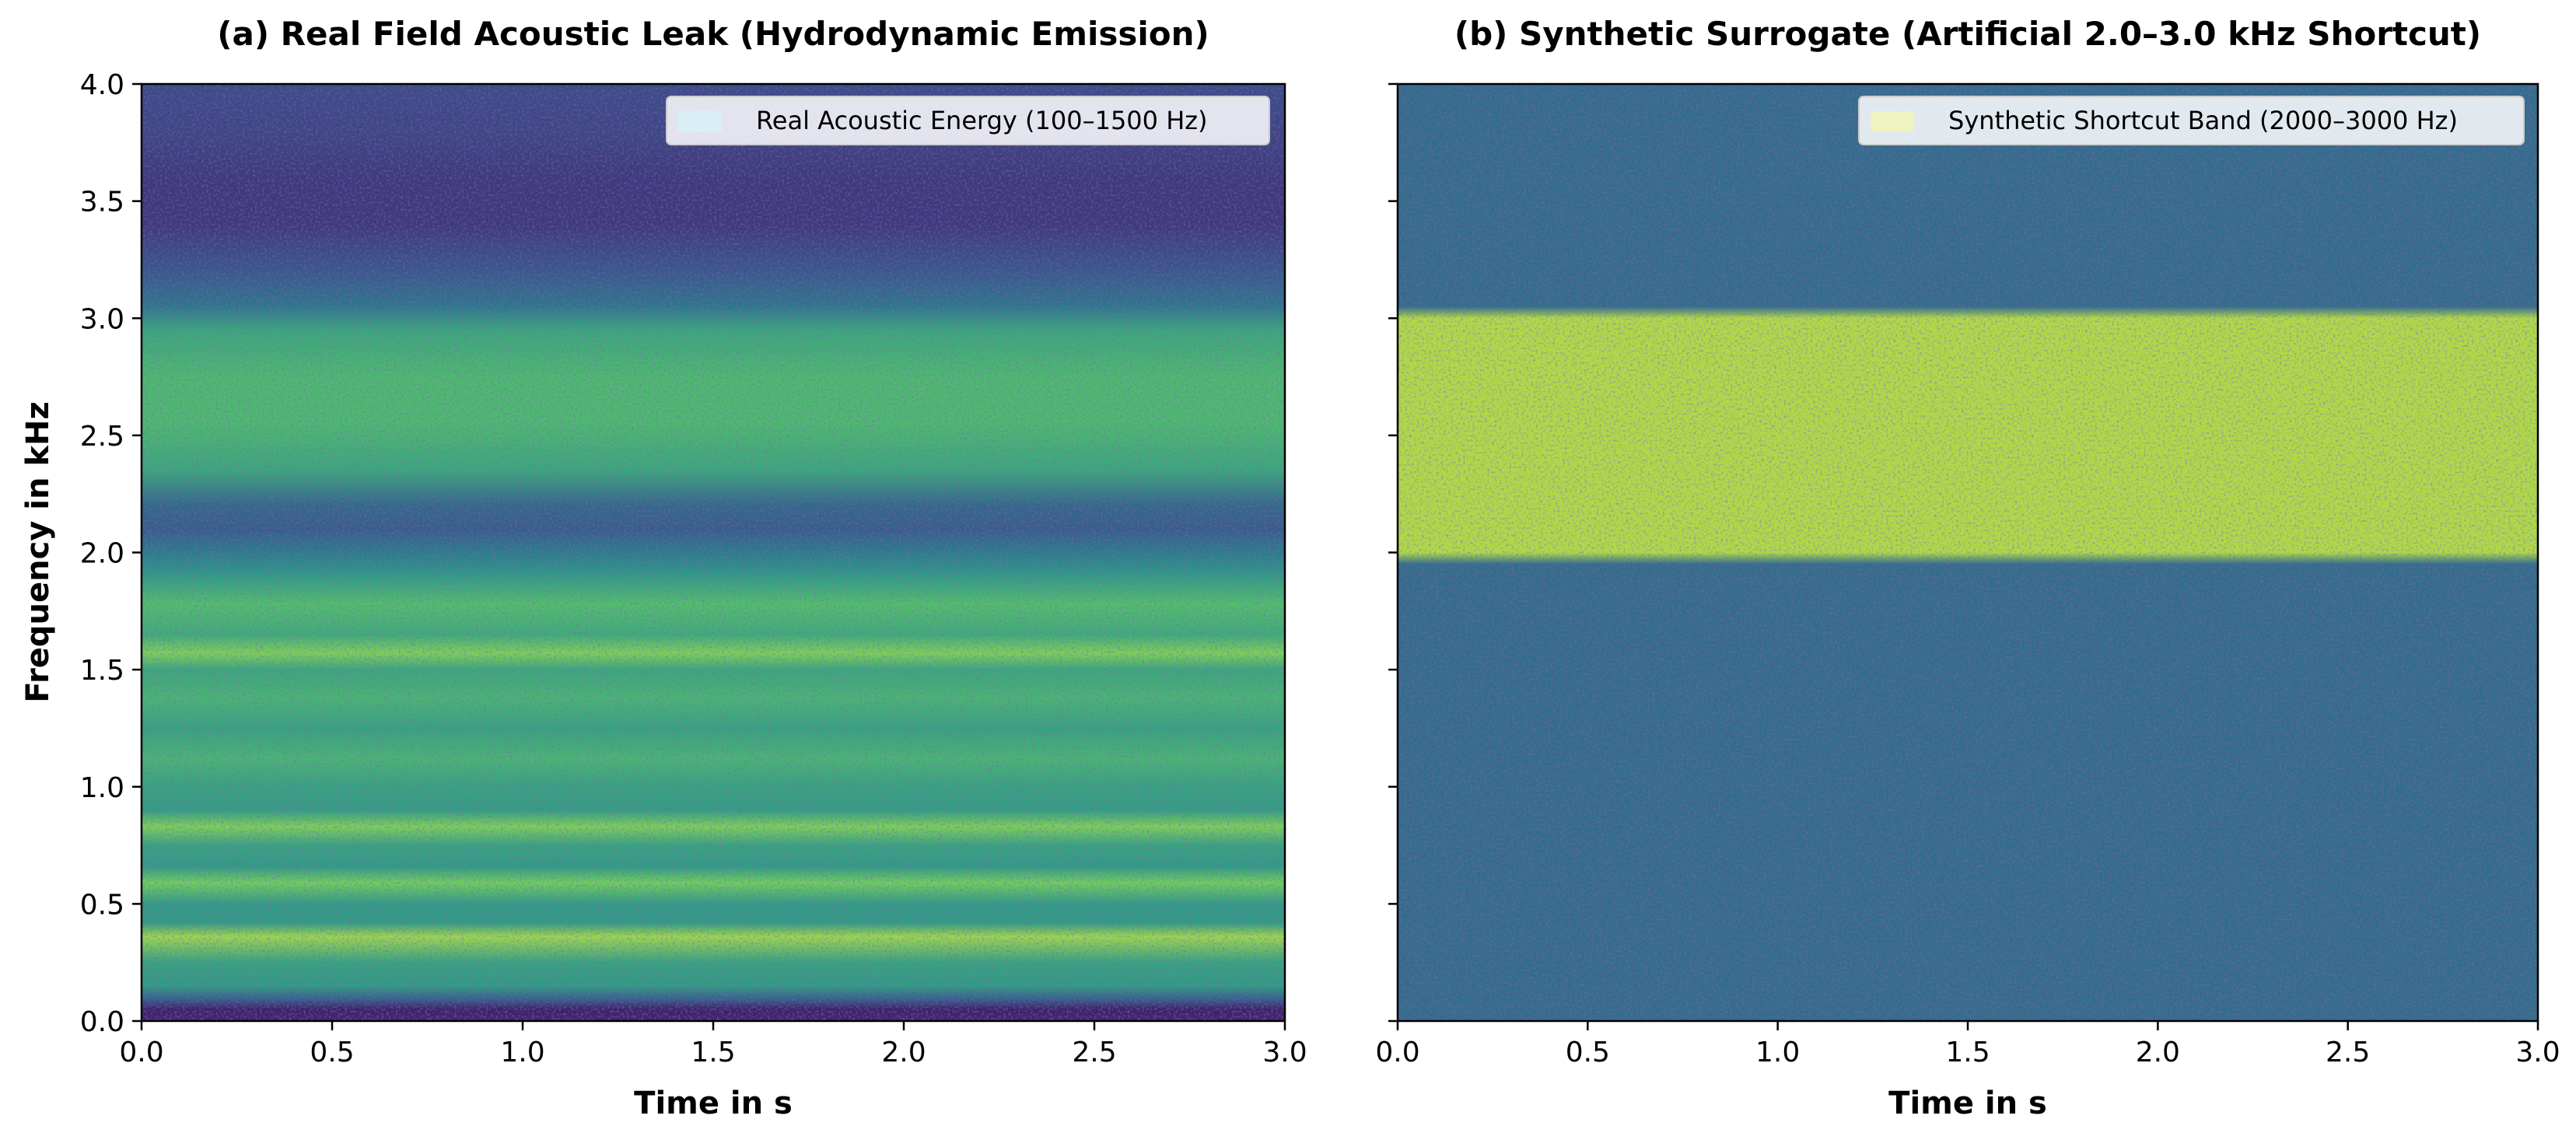 This screenshot has width=2576, height=1140. I want to click on panel-a-legend: Real Acoustic Energy (100–1500 Hz), so click(968, 120).